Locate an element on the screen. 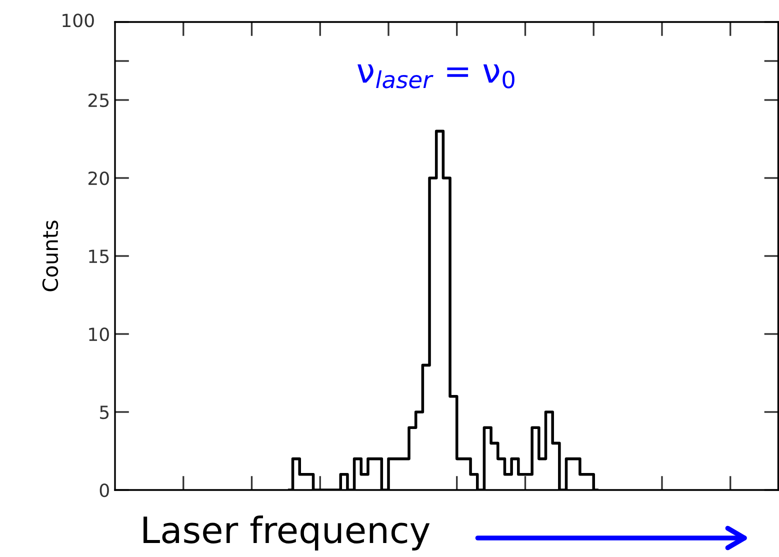 The image size is (779, 557). y-tick-label: 10 is located at coordinates (99, 334).